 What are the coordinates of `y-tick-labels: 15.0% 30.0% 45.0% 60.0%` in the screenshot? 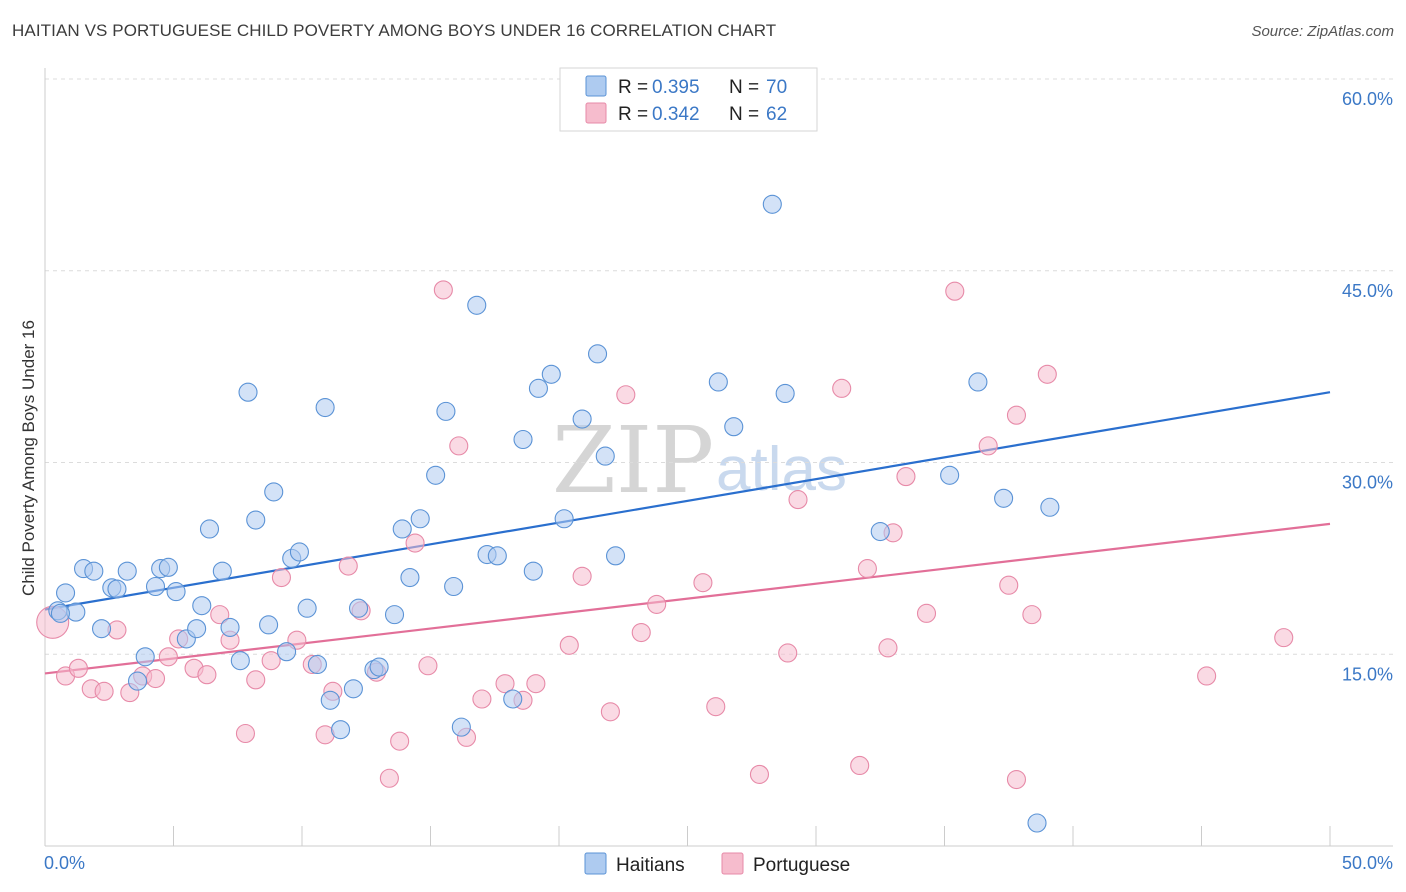 It's located at (1367, 386).